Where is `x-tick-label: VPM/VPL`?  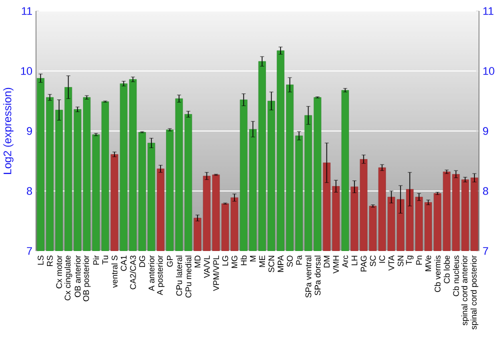 x-tick-label: VPM/VPL is located at coordinates (216, 273).